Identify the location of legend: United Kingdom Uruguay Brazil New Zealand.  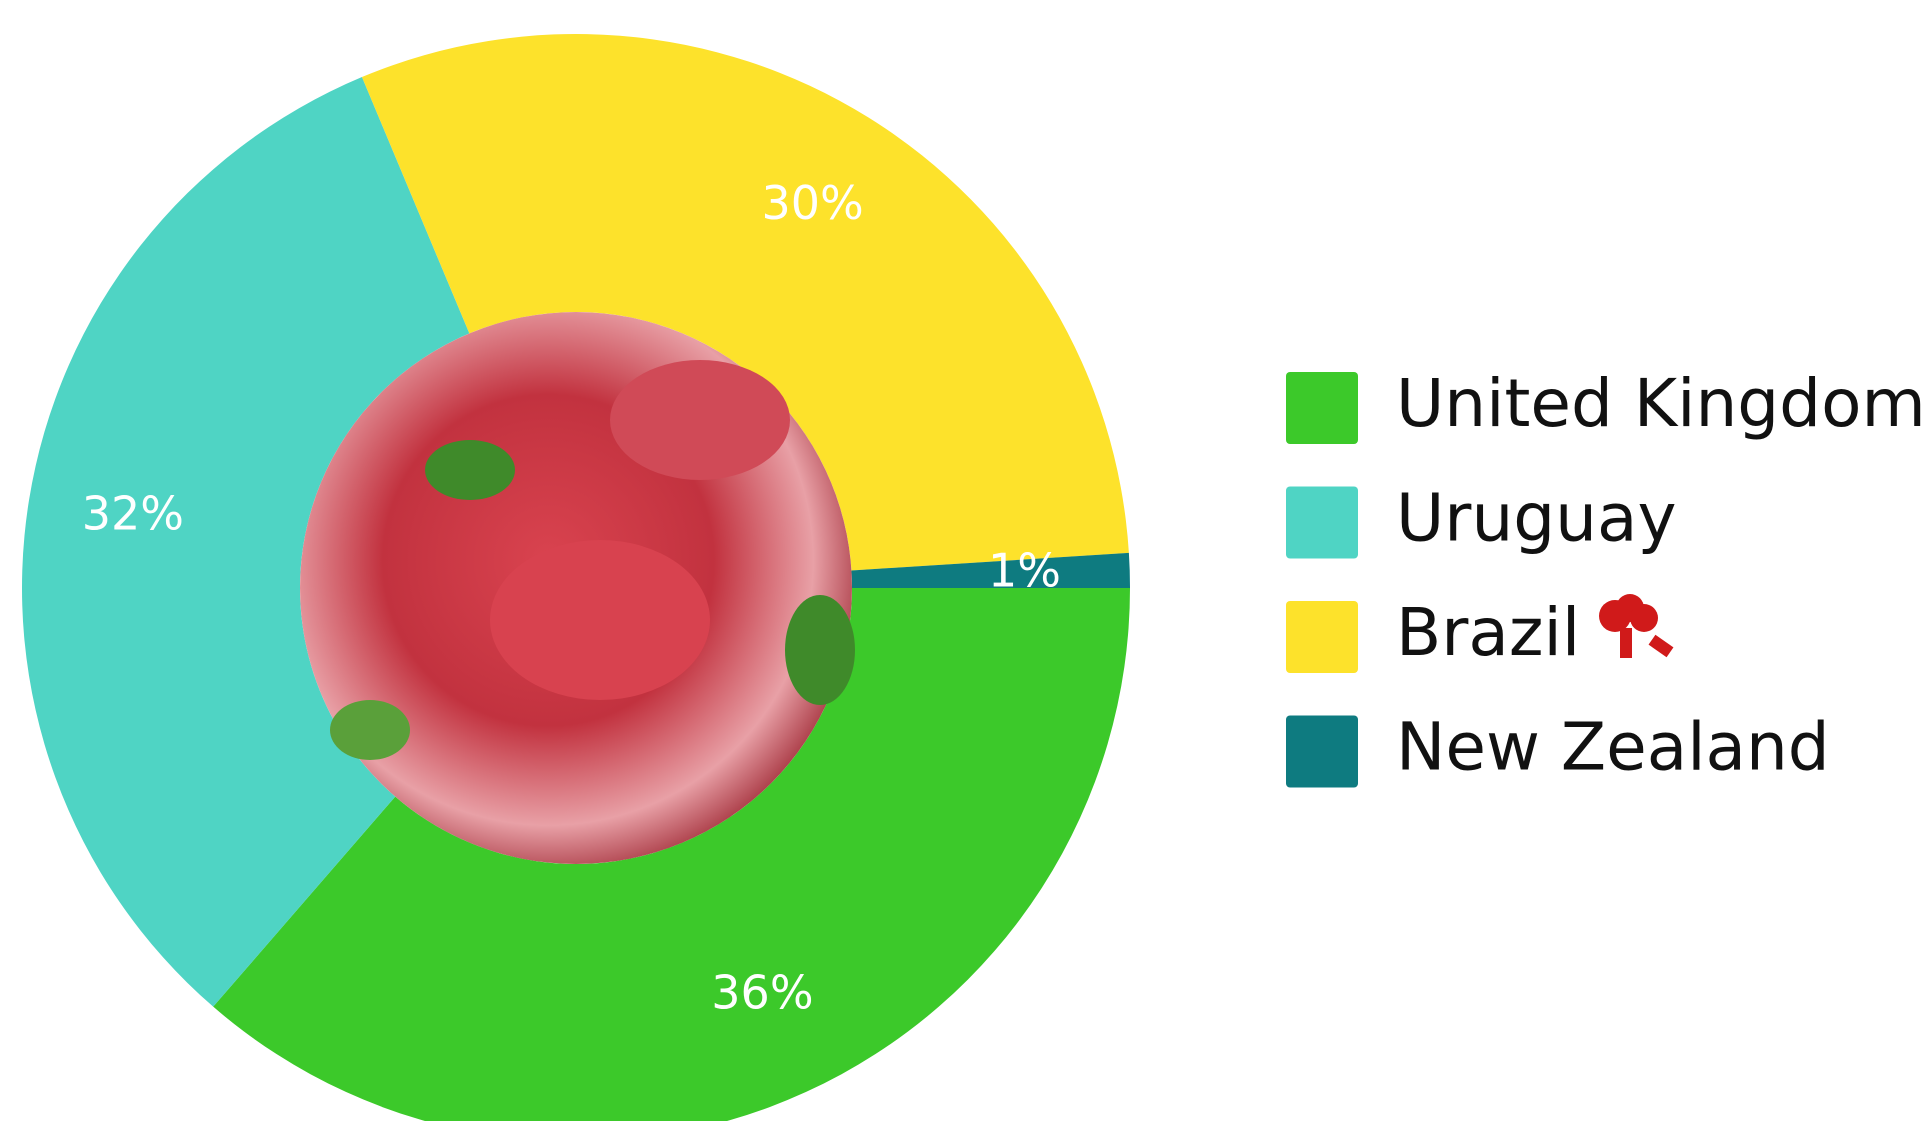
(1603, 576).